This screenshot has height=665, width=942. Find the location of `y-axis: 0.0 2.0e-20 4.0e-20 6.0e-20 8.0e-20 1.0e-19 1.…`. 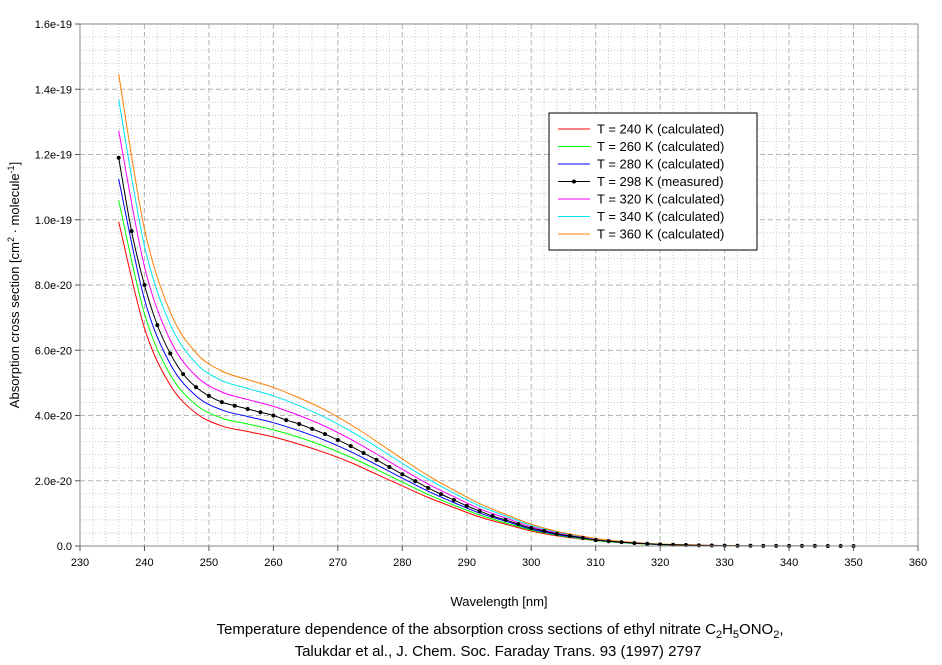

y-axis: 0.0 2.0e-20 4.0e-20 6.0e-20 8.0e-20 1.0e-19 1.… is located at coordinates (57, 286).